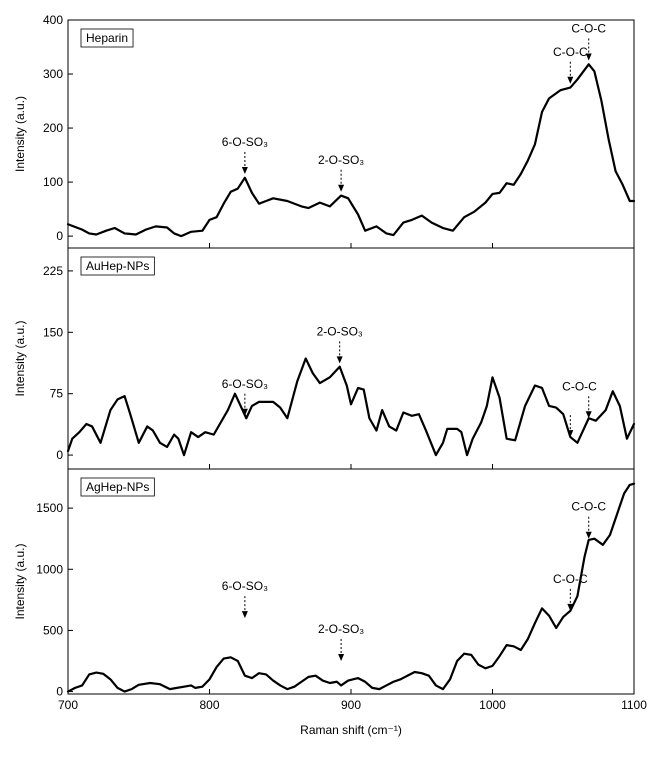 The height and width of the screenshot is (762, 652). Describe the element at coordinates (49, 569) in the screenshot. I see `y-tick-label: 1000` at that location.